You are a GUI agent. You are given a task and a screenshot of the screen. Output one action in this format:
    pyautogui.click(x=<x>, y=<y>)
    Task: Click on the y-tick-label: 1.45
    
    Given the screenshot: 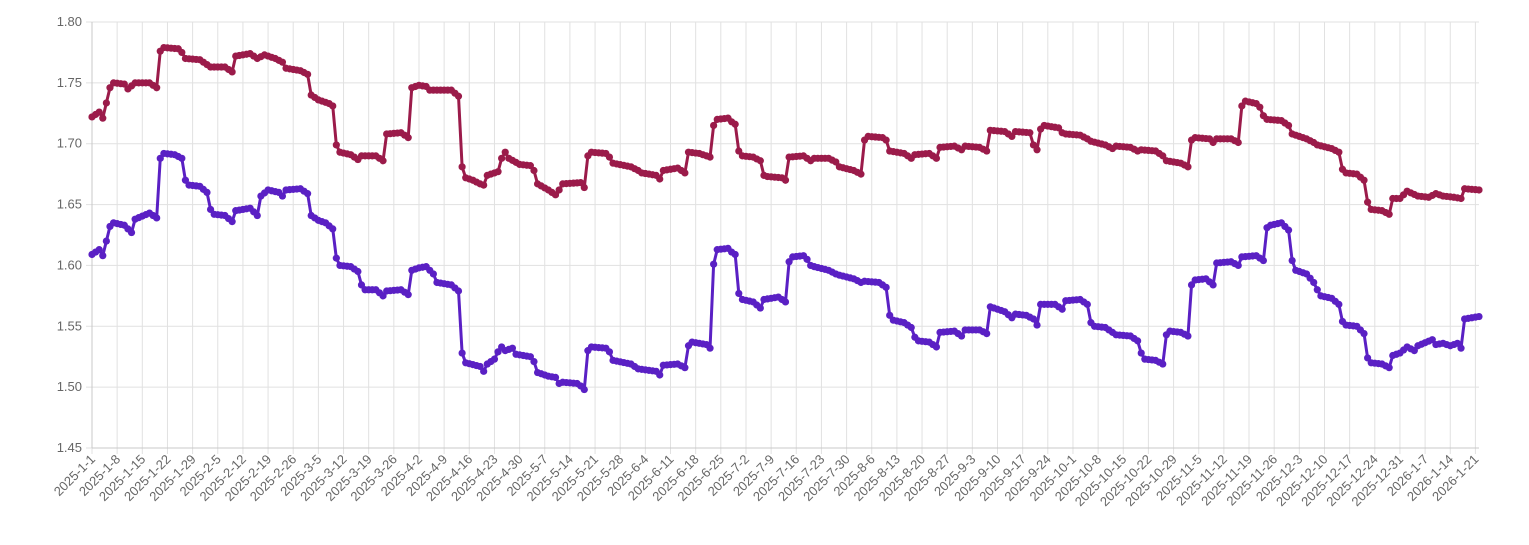 What is the action you would take?
    pyautogui.click(x=69, y=447)
    